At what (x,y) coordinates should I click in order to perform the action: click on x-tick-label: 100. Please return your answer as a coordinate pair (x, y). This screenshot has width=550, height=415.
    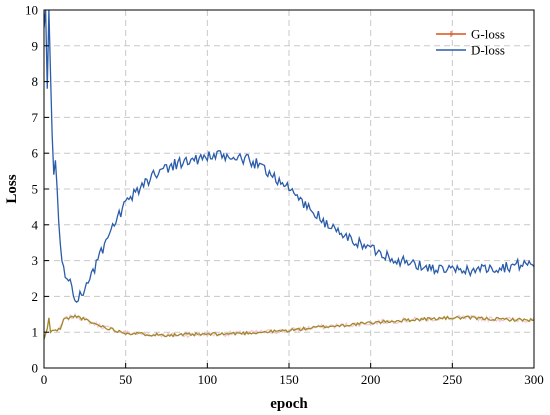
    Looking at the image, I should click on (208, 379).